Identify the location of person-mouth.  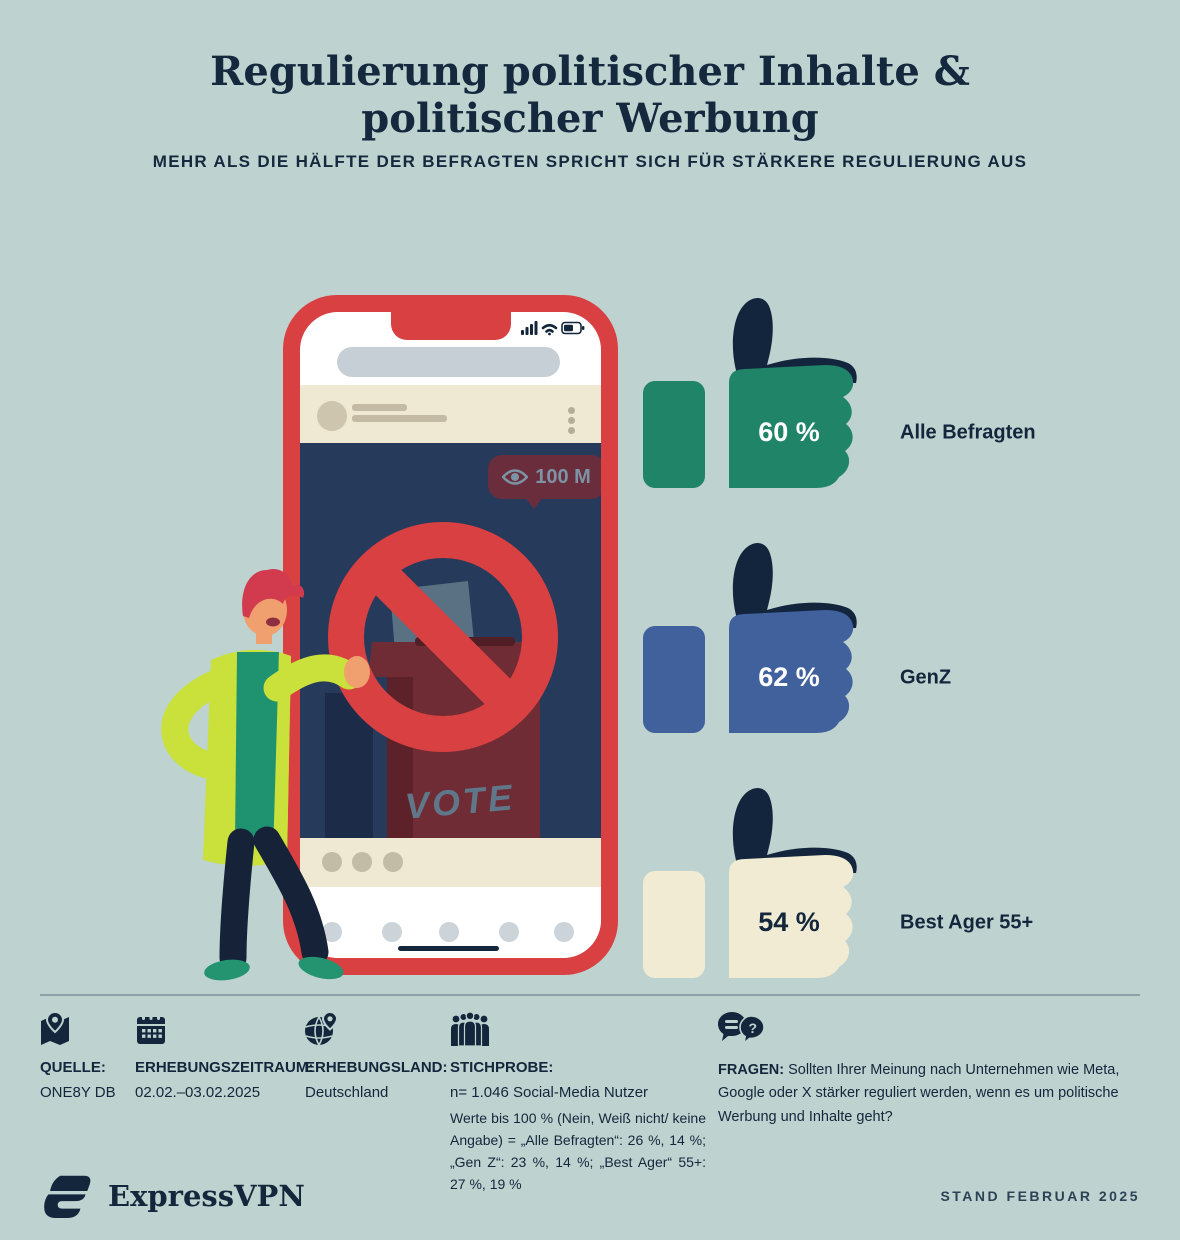
(273, 622).